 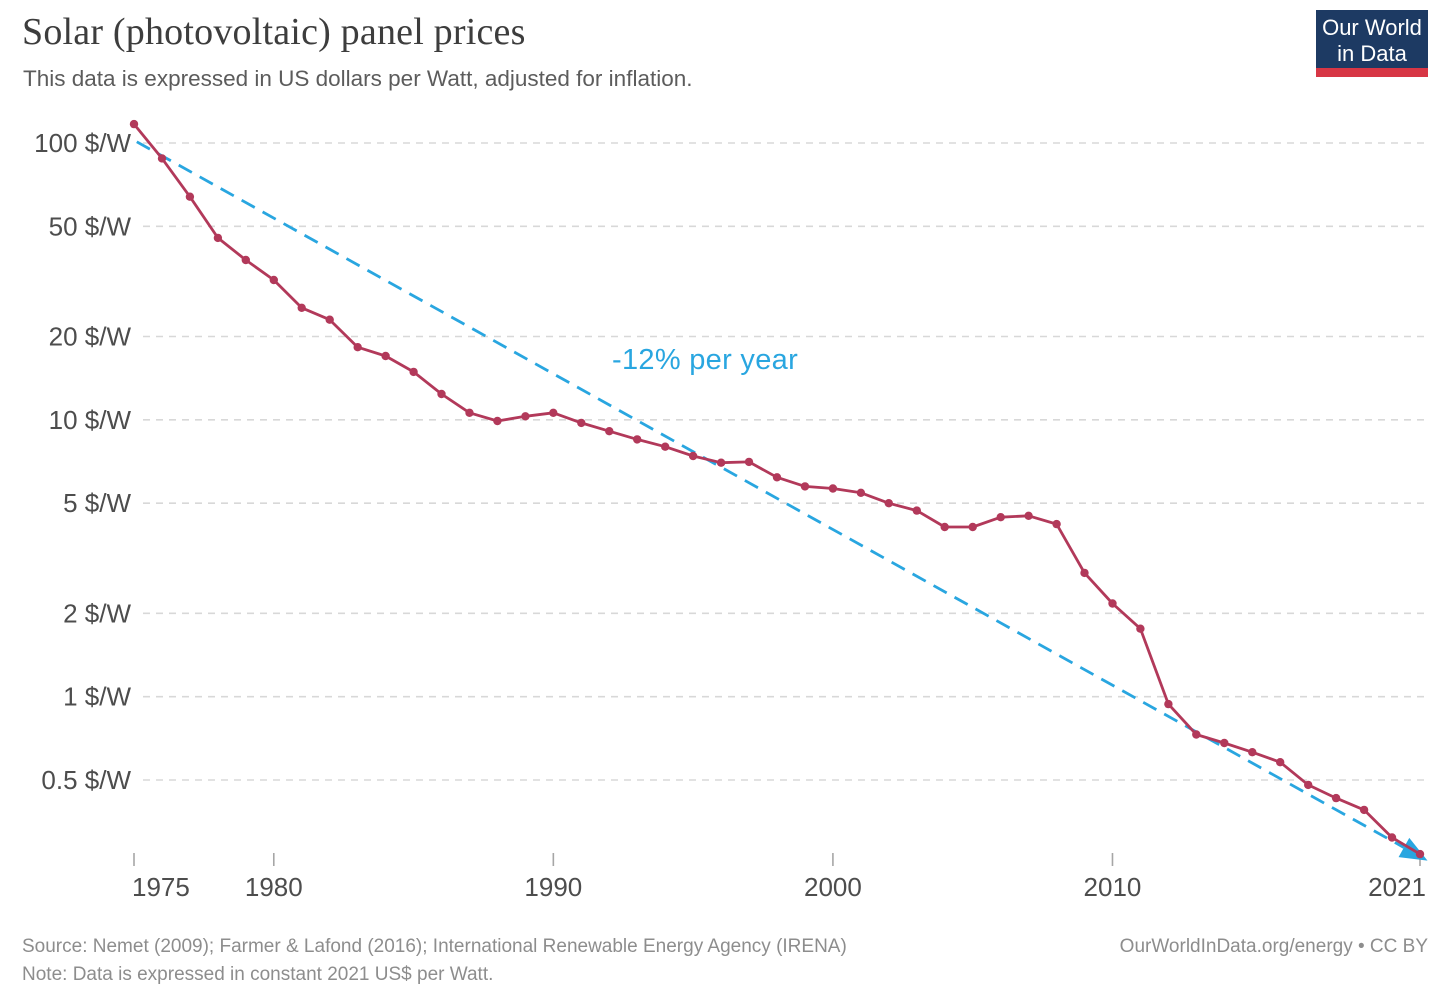 What do you see at coordinates (1372, 53) in the screenshot?
I see `owid-logo-line2: in Data` at bounding box center [1372, 53].